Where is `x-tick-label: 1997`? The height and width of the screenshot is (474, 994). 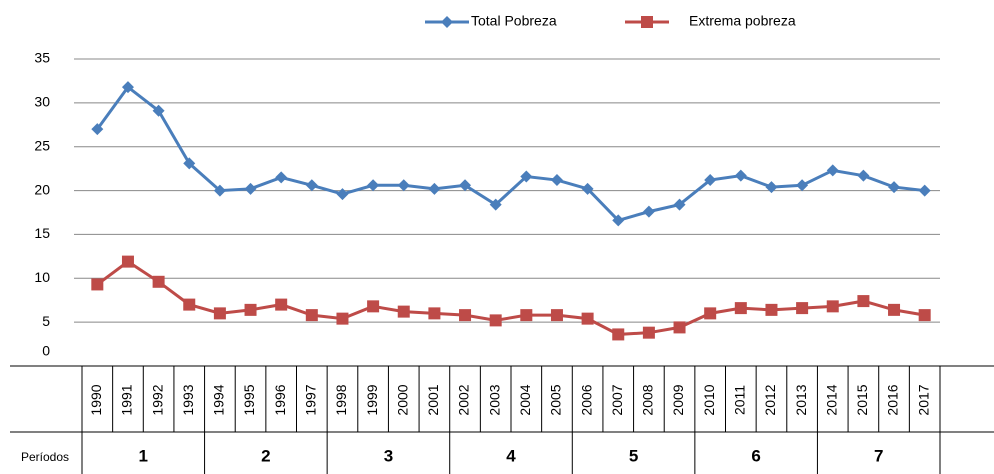
x-tick-label: 1997 is located at coordinates (311, 399).